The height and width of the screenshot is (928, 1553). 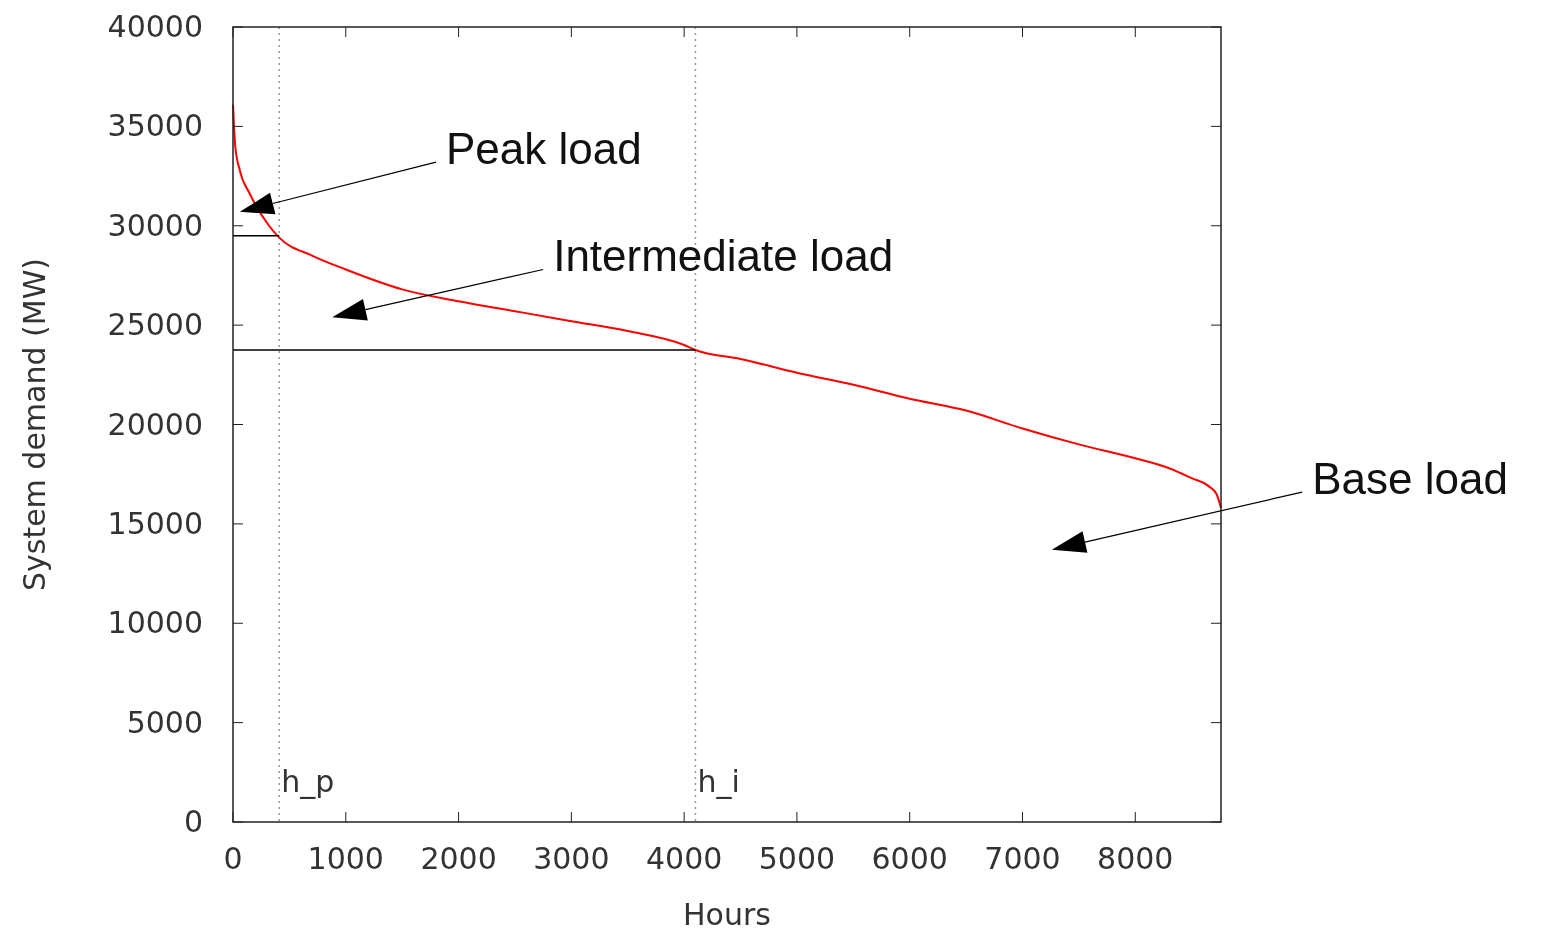 What do you see at coordinates (155, 225) in the screenshot?
I see `y-tick-label: 30000` at bounding box center [155, 225].